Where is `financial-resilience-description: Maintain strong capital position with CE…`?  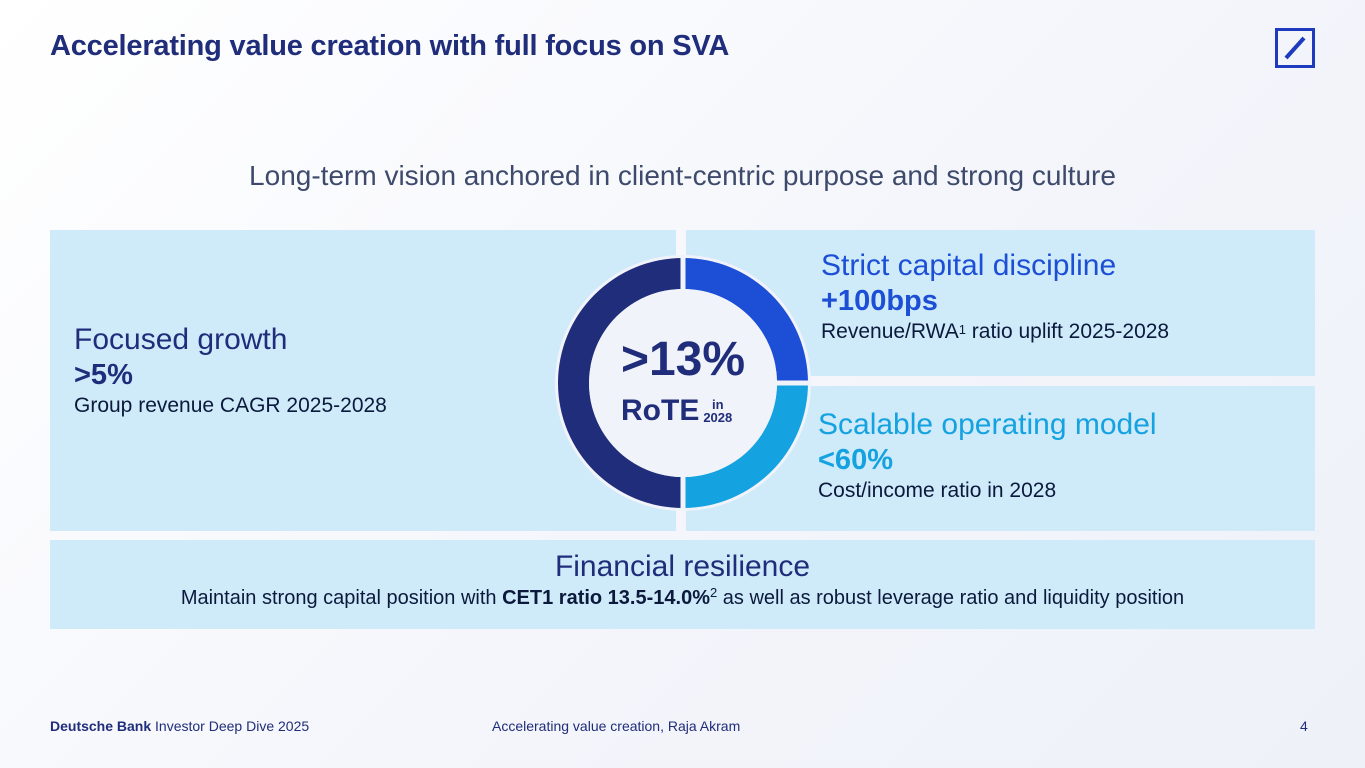 financial-resilience-description: Maintain strong capital position with CE… is located at coordinates (682, 597).